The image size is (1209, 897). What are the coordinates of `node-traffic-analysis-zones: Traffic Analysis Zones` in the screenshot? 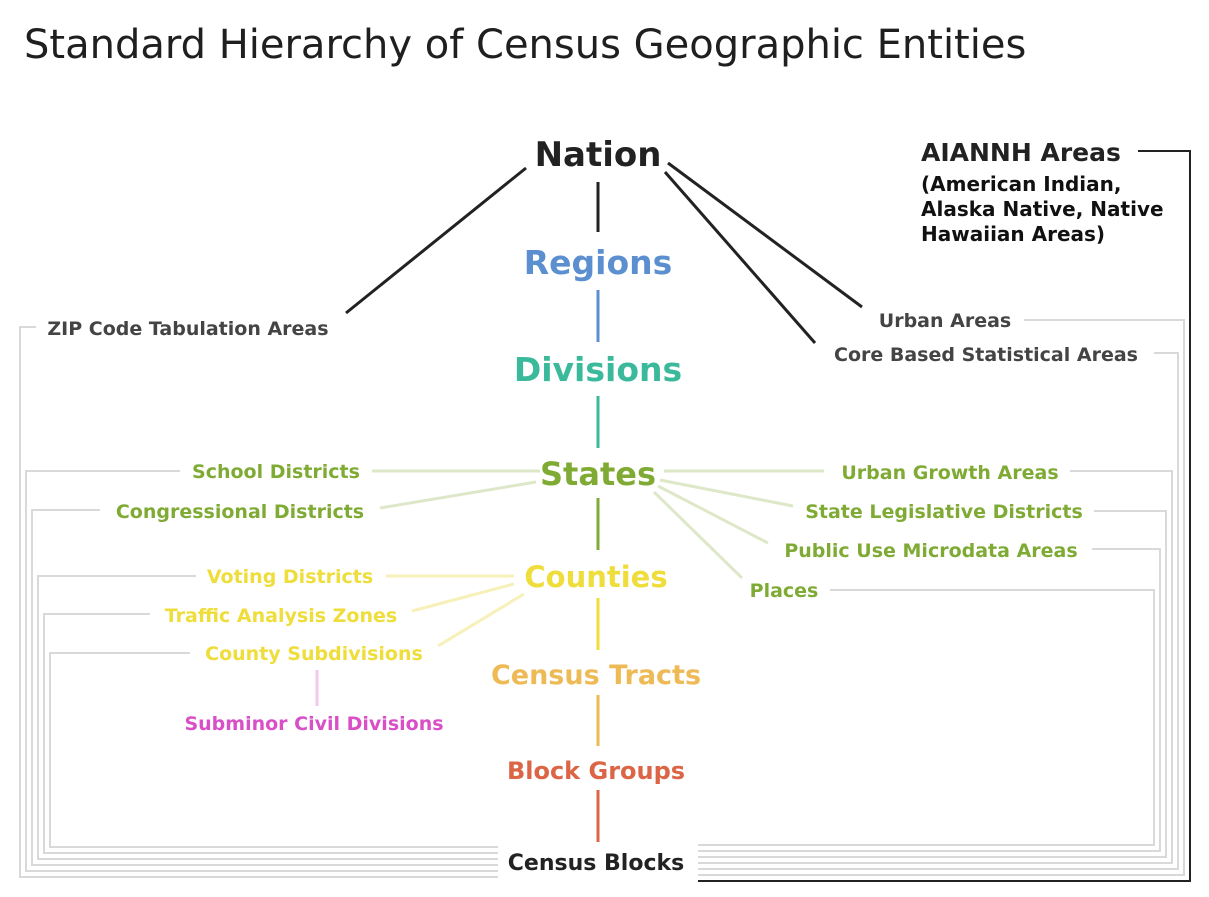 It's located at (281, 616).